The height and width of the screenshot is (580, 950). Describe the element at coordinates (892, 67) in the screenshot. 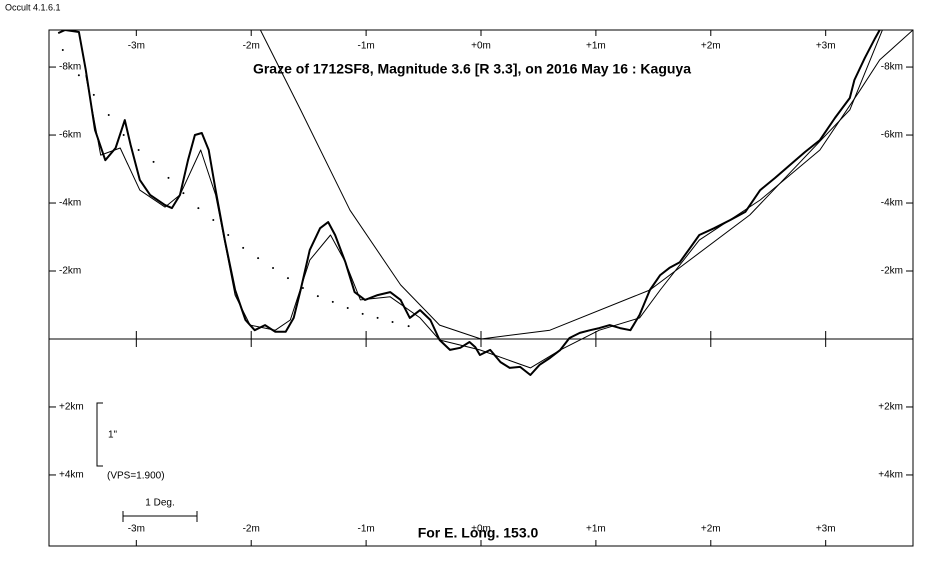

I see `y-tick-label-right: -8km` at that location.